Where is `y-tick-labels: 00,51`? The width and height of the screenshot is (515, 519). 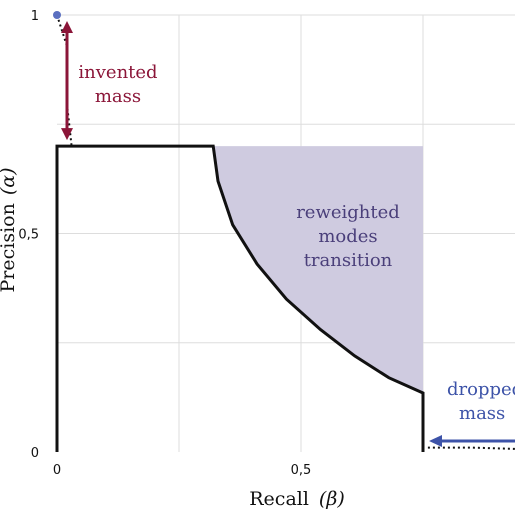 y-tick-labels: 00,51 is located at coordinates (28, 235).